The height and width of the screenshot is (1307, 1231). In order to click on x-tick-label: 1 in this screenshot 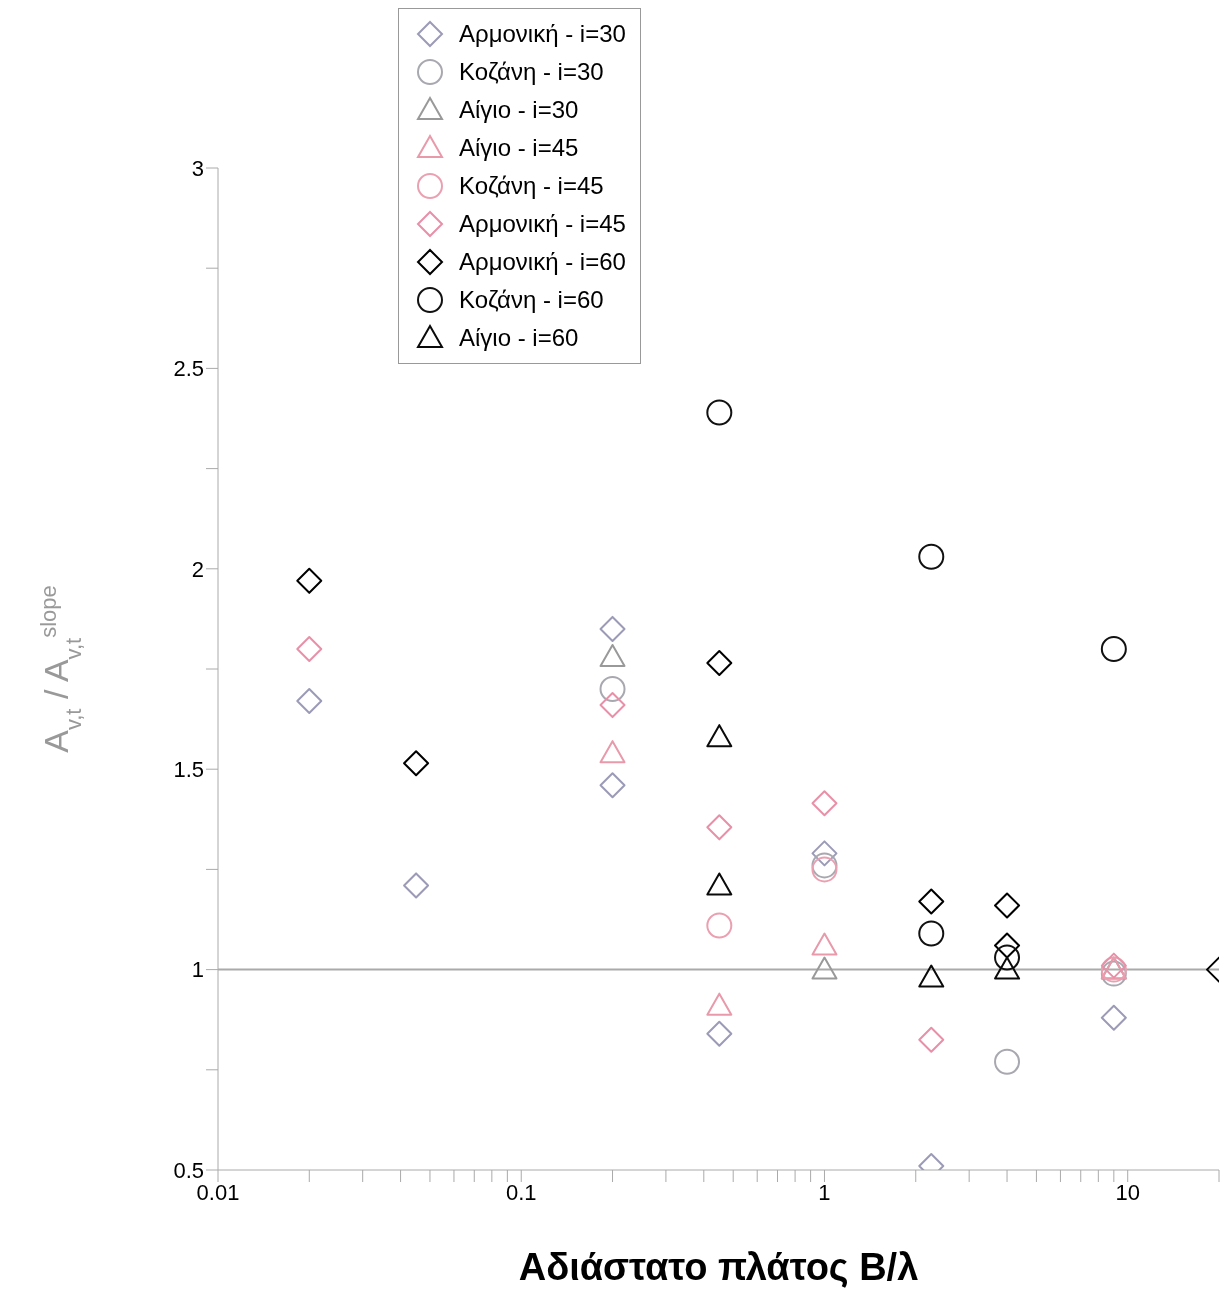, I will do `click(824, 1192)`.